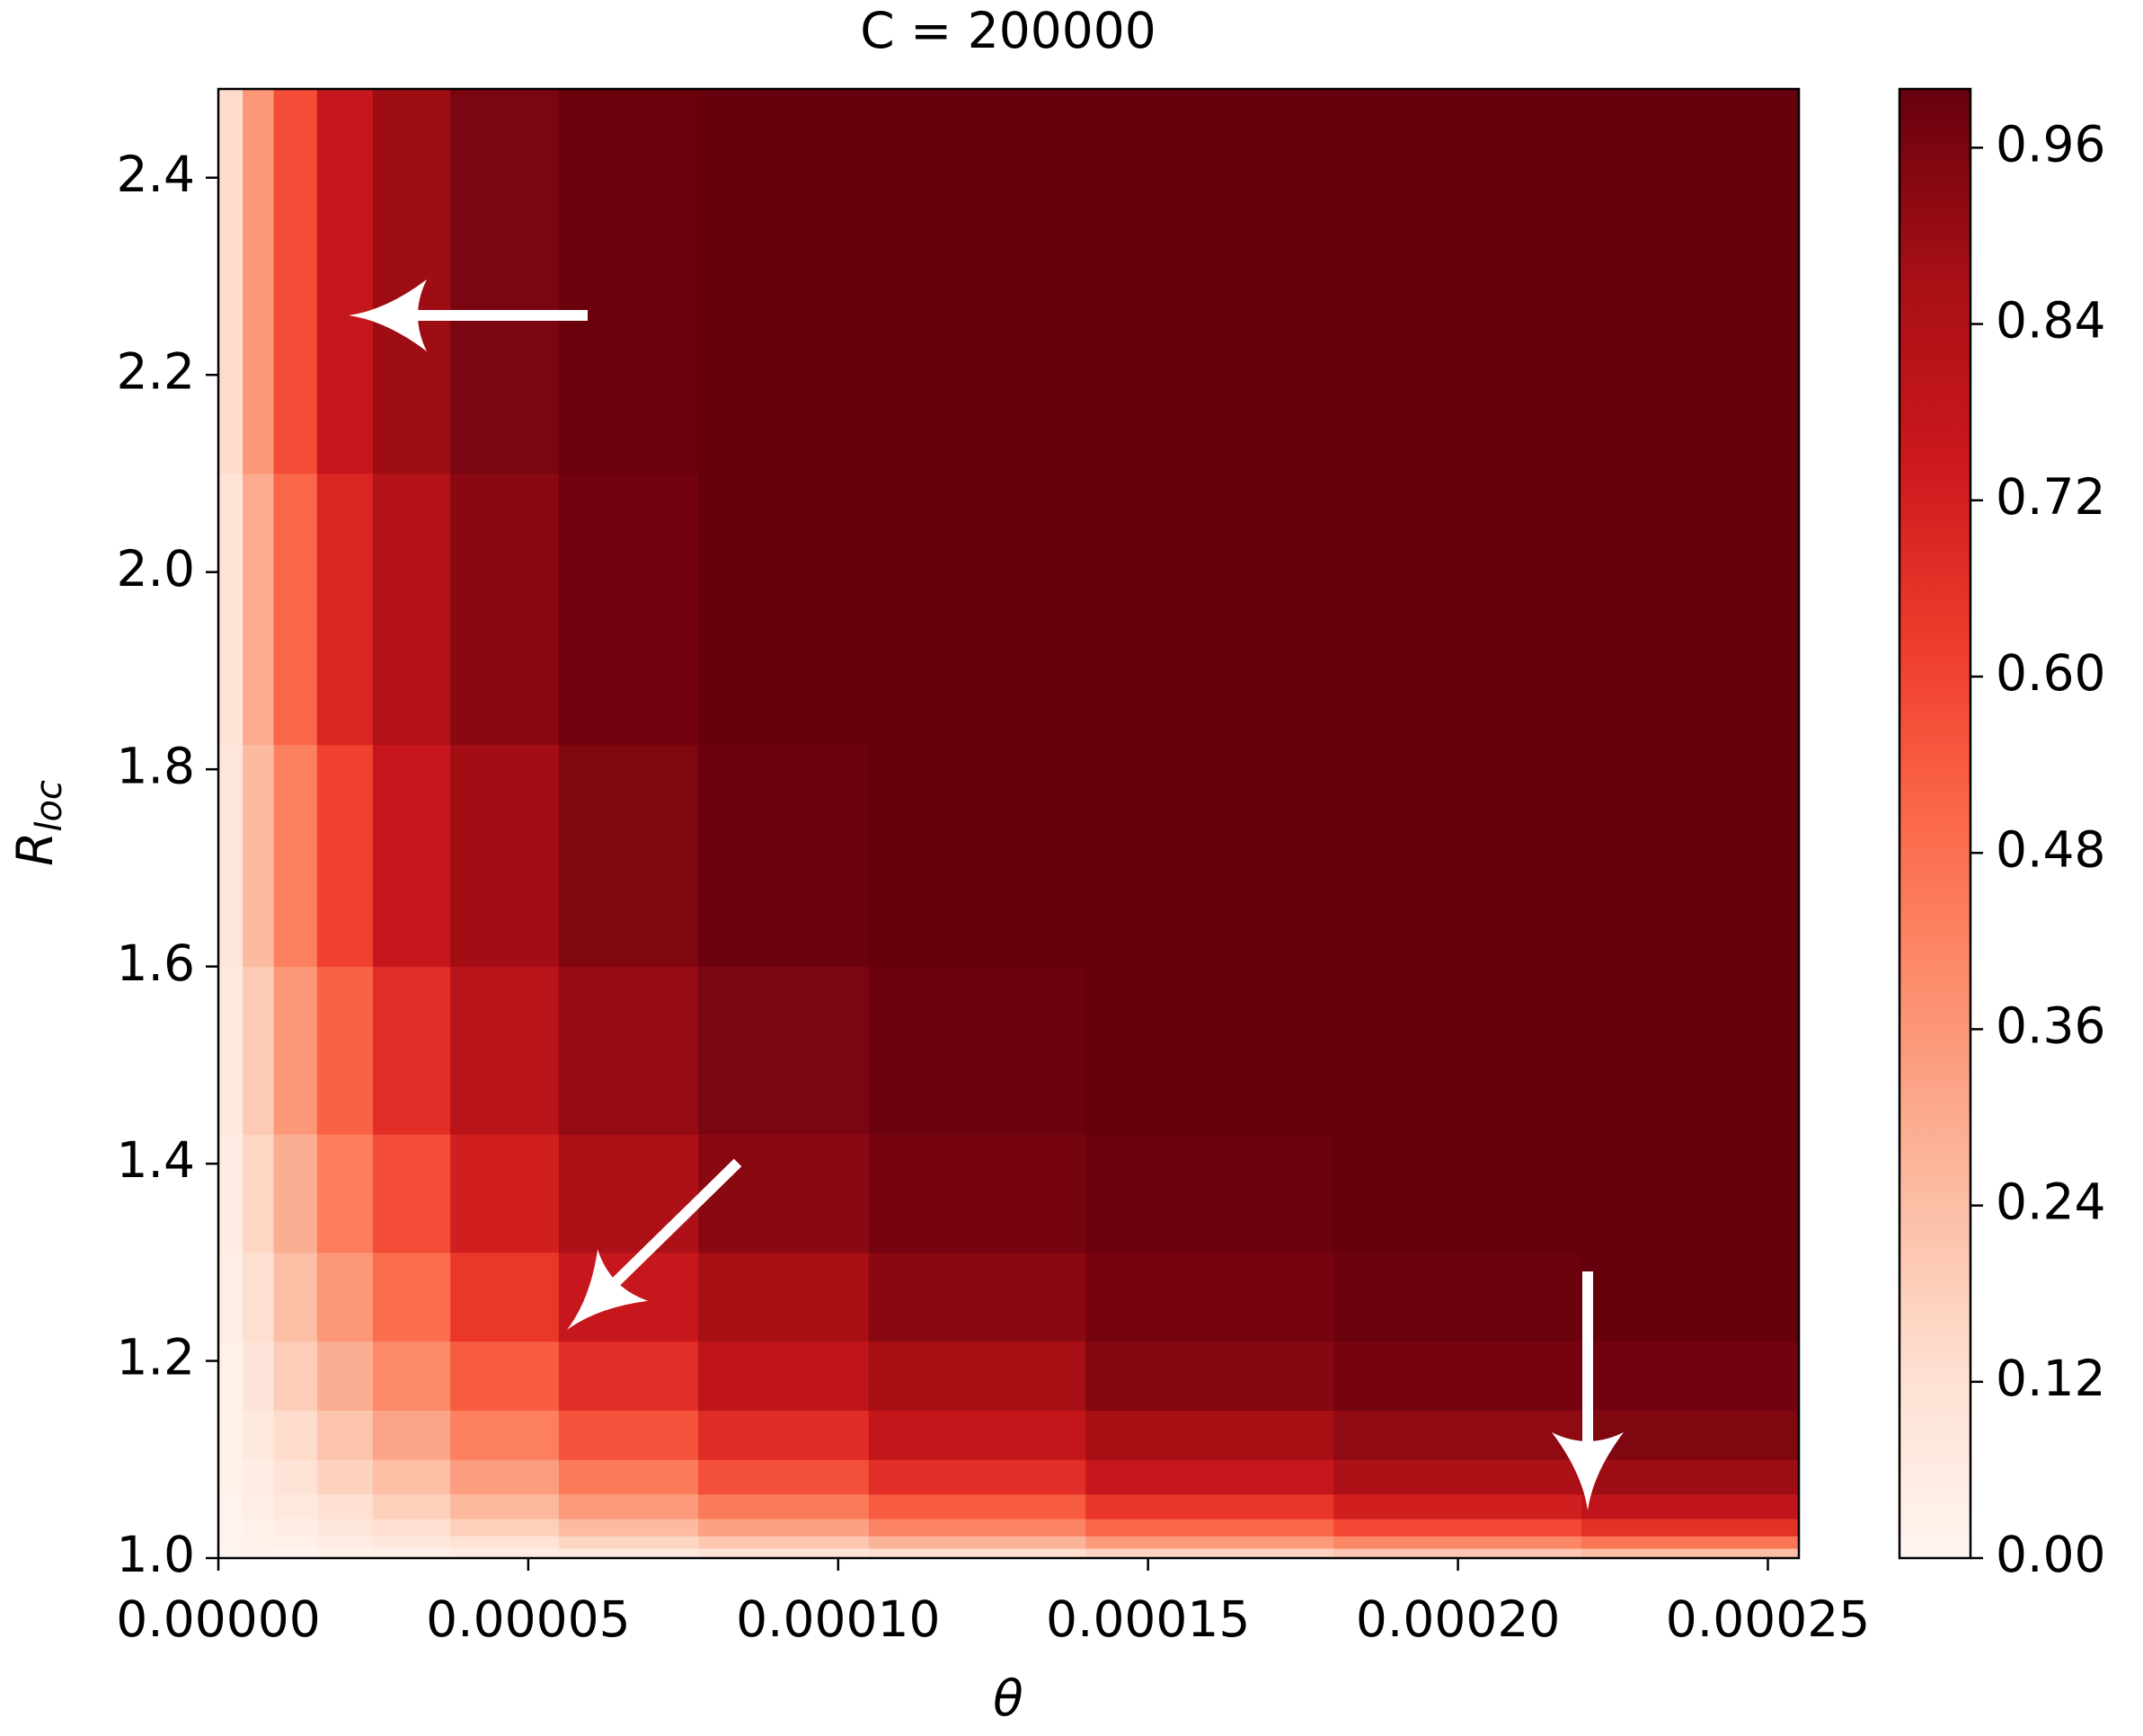 The width and height of the screenshot is (2143, 1736). I want to click on y-tick-label: 1.4, so click(156, 1160).